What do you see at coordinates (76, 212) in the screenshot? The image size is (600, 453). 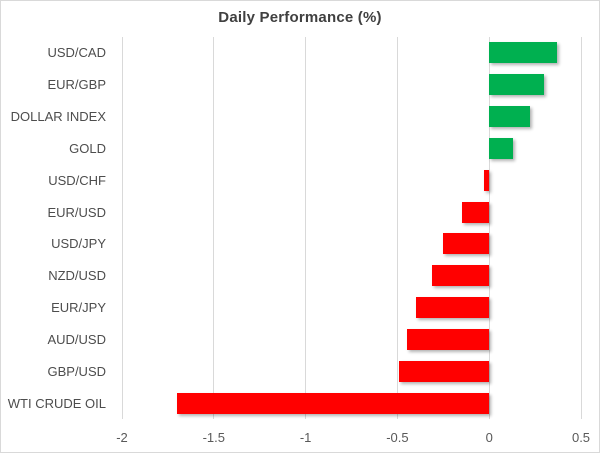 I see `category-label-eur-usd: EUR/USD` at bounding box center [76, 212].